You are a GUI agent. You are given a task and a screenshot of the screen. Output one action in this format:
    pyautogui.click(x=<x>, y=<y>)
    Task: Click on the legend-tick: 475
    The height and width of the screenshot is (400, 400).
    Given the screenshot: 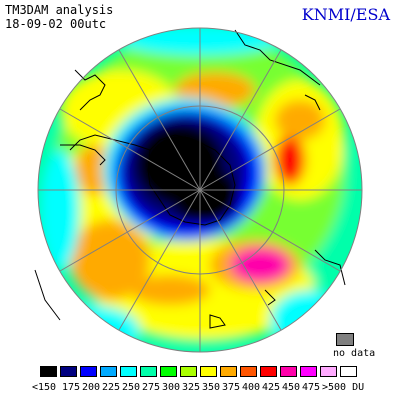 What is the action you would take?
    pyautogui.click(x=311, y=387)
    